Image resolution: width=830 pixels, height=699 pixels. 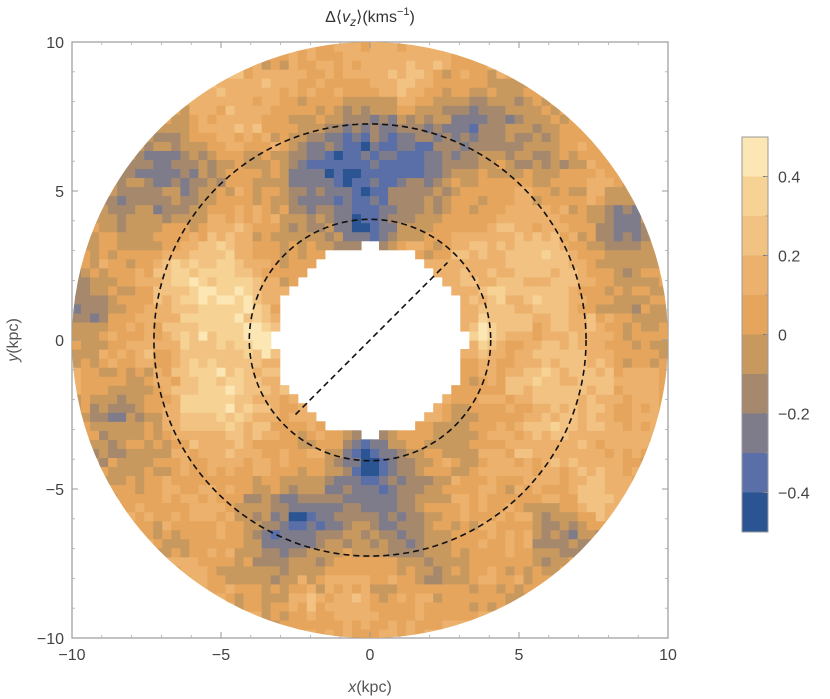 I want to click on y-tick-label: 5, so click(x=59, y=192).